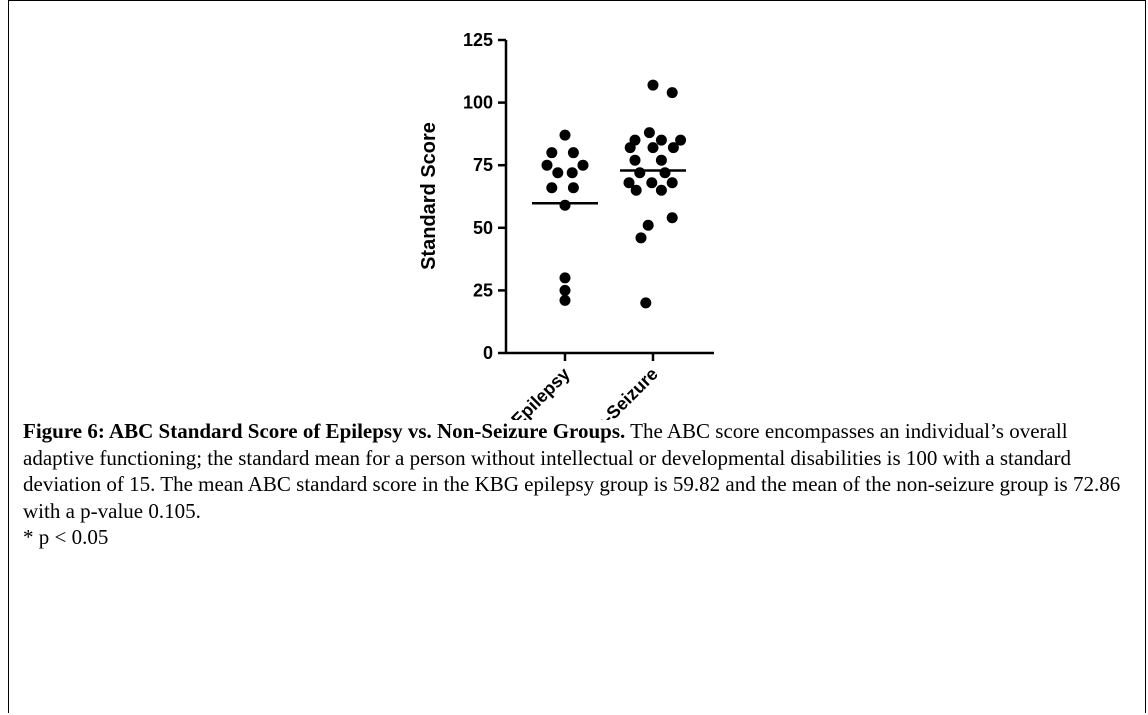 The height and width of the screenshot is (715, 1148). I want to click on y-tick-label: 0, so click(488, 353).